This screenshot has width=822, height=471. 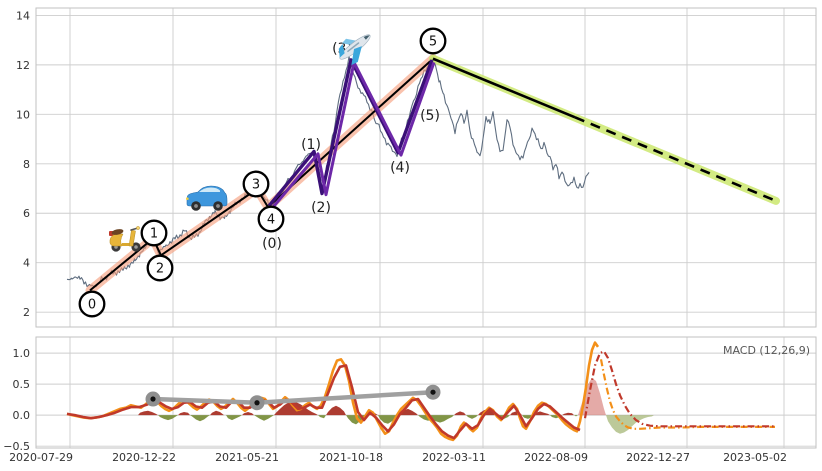 I want to click on subwave-label: (1), so click(x=311, y=145).